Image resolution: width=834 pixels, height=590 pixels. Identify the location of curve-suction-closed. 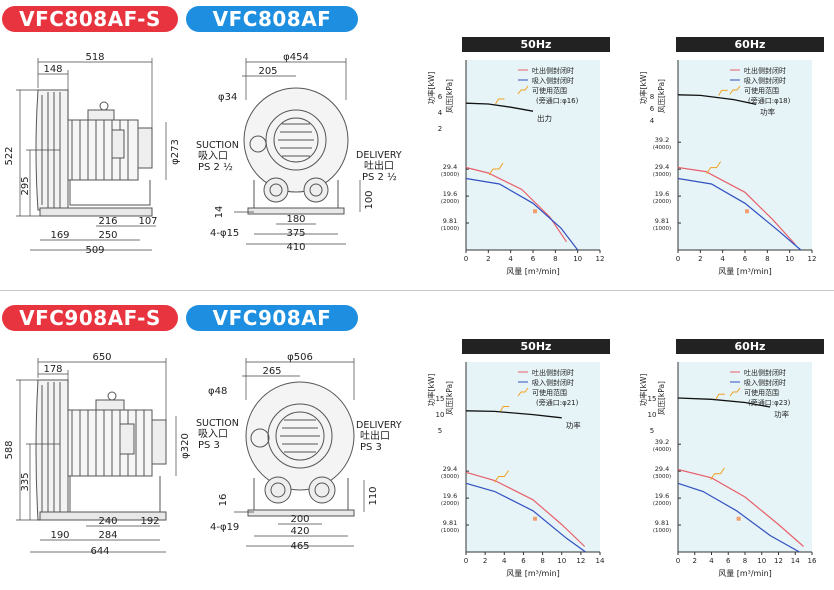
(738, 517).